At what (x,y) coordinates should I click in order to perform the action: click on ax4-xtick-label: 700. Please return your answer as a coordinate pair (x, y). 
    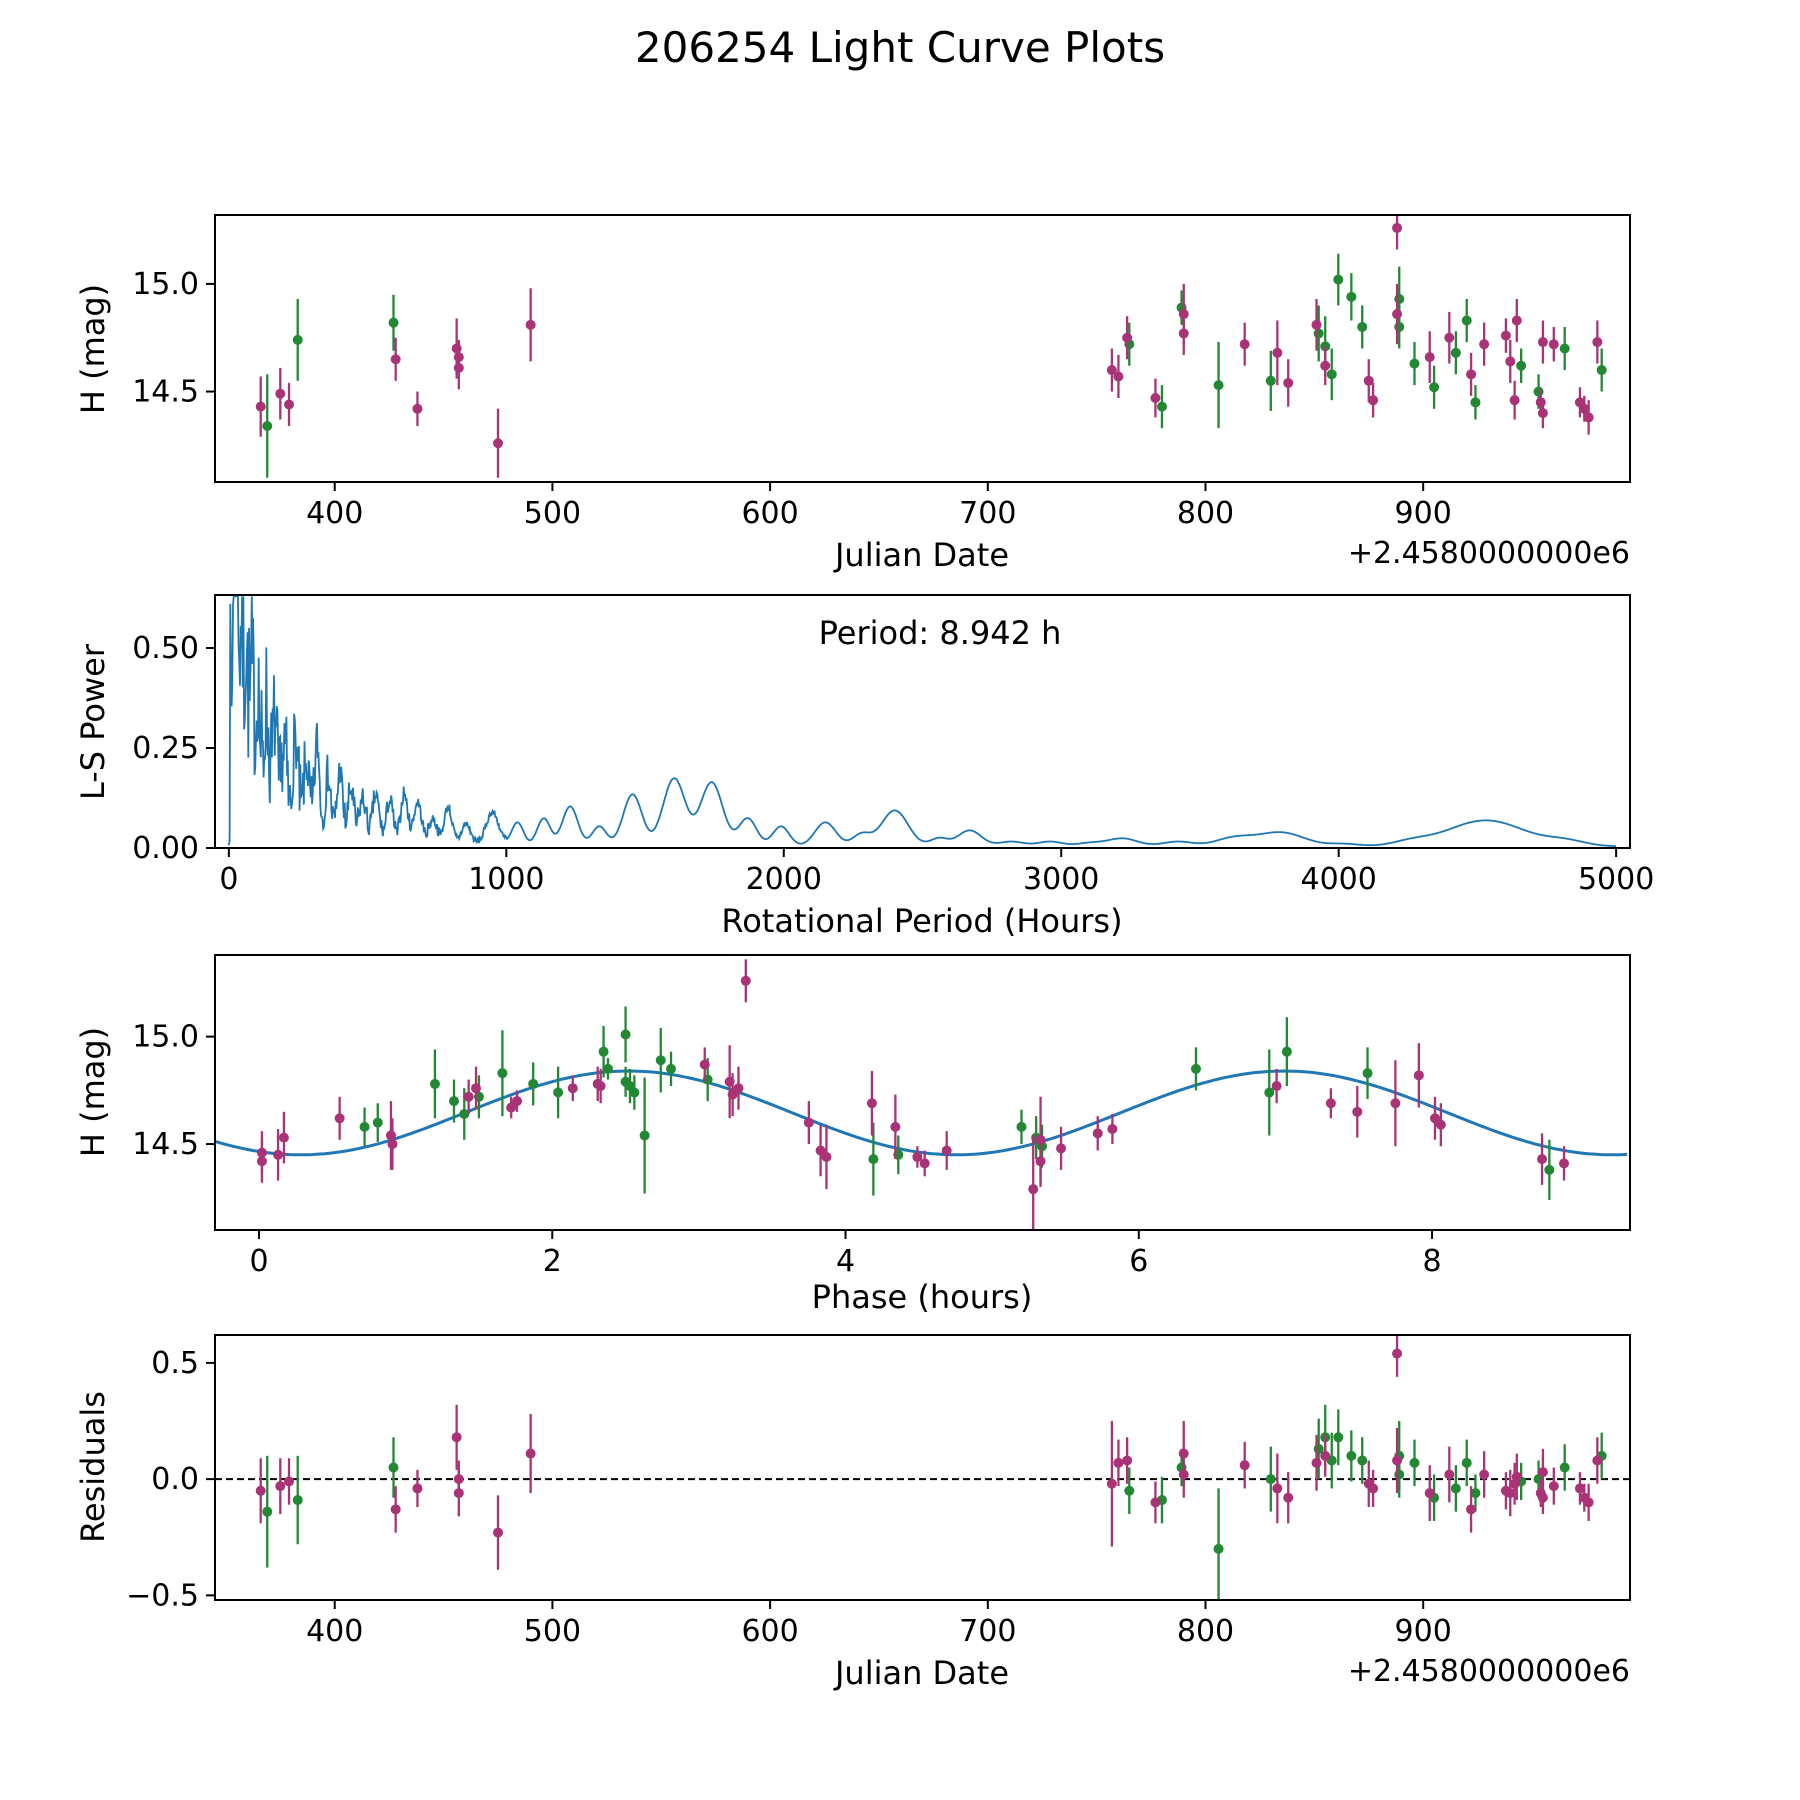
    Looking at the image, I should click on (987, 1631).